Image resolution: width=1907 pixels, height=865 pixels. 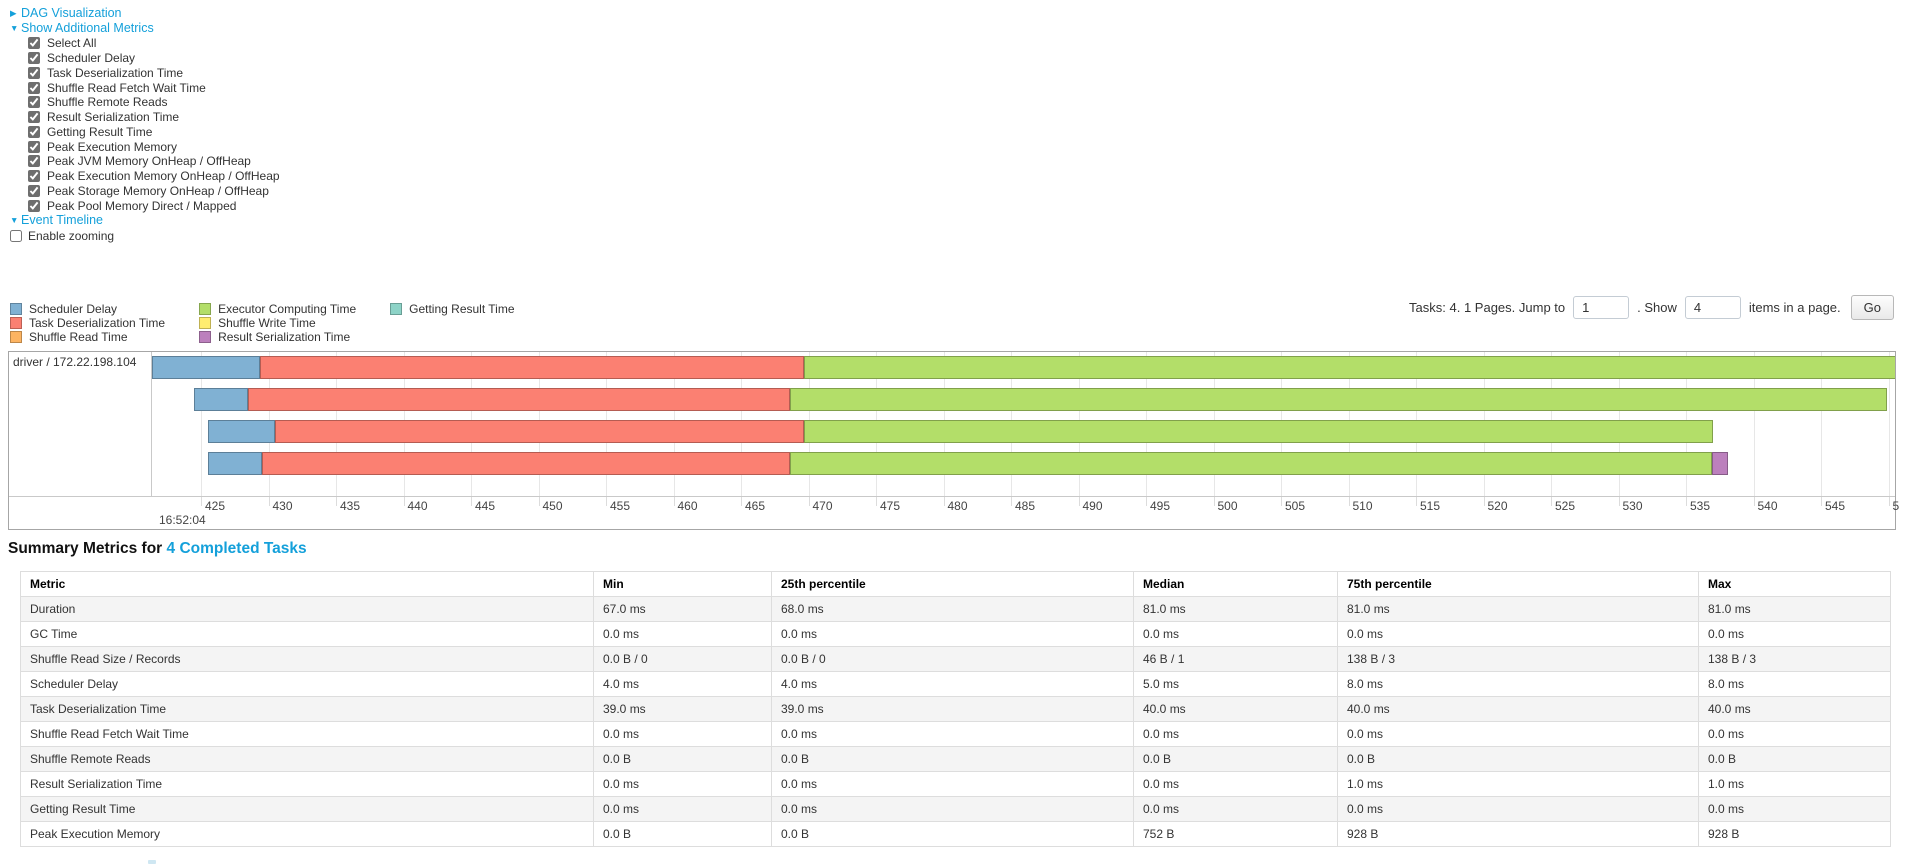 I want to click on show-additional-metrics-toggle: ▼ Show Additional Metrics, so click(x=145, y=28).